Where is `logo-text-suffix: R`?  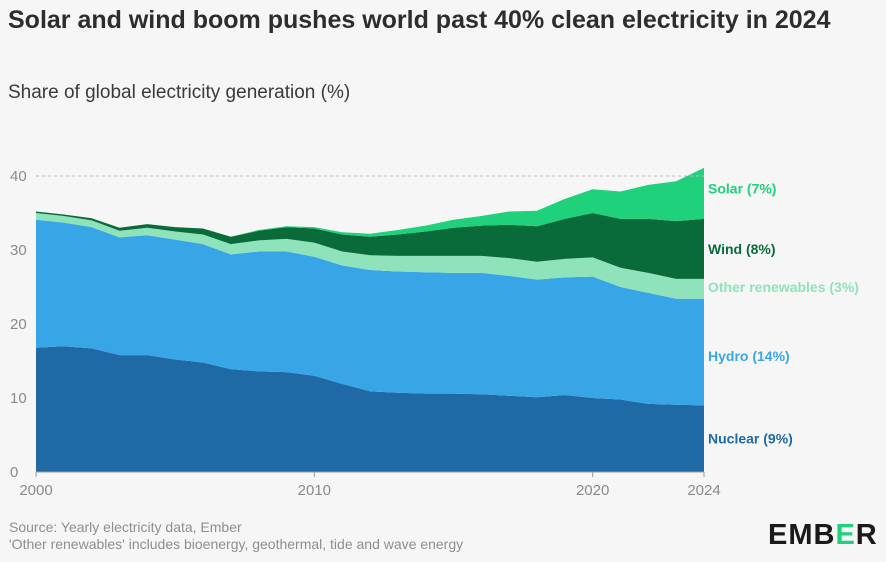 logo-text-suffix: R is located at coordinates (866, 535).